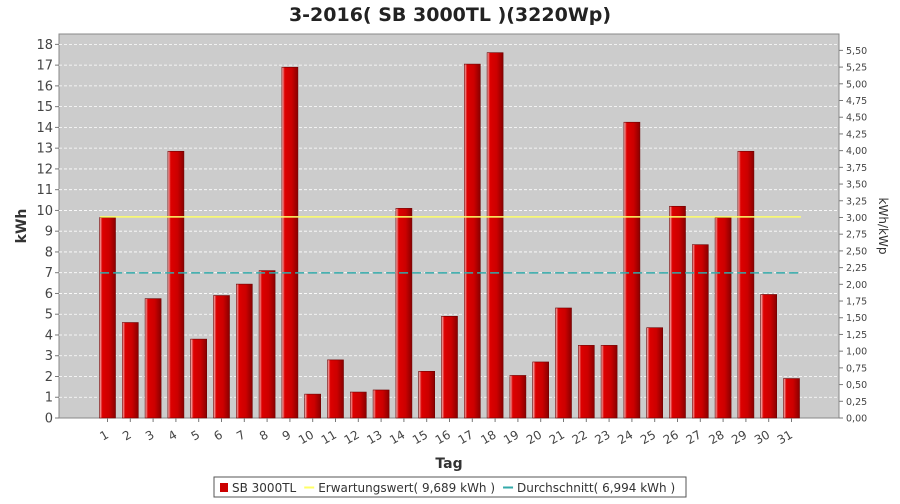 This screenshot has height=504, width=900. I want to click on y2-tick-label: 2,00, so click(856, 285).